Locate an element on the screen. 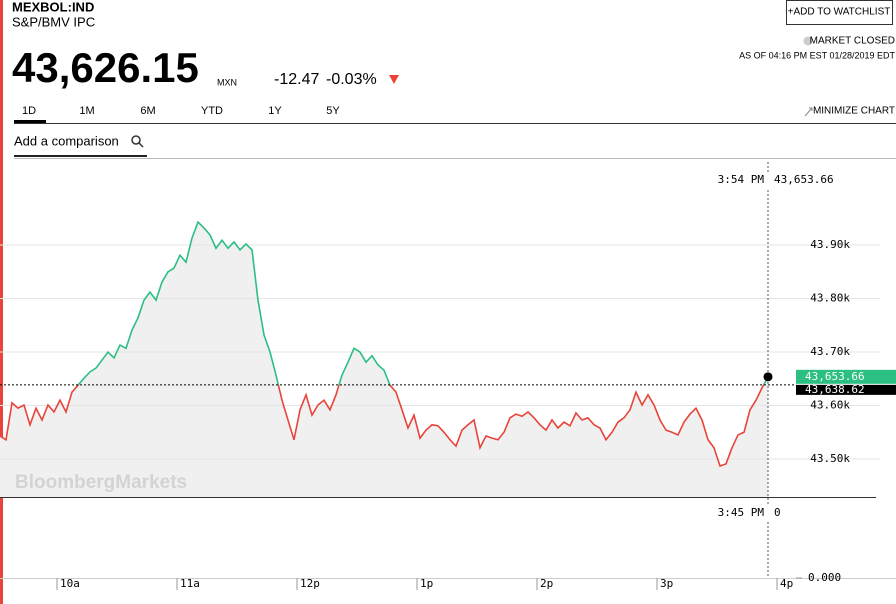  y-tick-label: 43.70k is located at coordinates (830, 351).